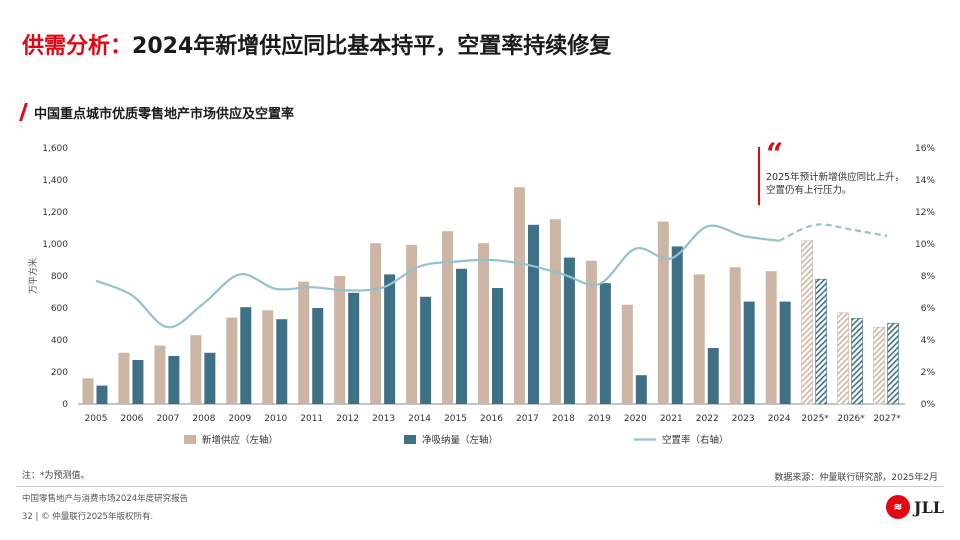 The image size is (960, 540). Describe the element at coordinates (743, 419) in the screenshot. I see `x-axis-tick: 2023` at that location.